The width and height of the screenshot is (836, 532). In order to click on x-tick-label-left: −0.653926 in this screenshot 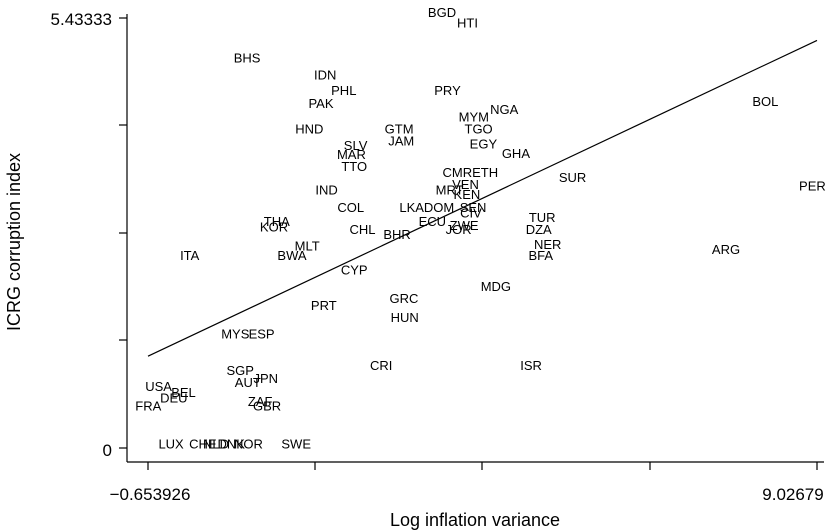, I will do `click(150, 494)`.